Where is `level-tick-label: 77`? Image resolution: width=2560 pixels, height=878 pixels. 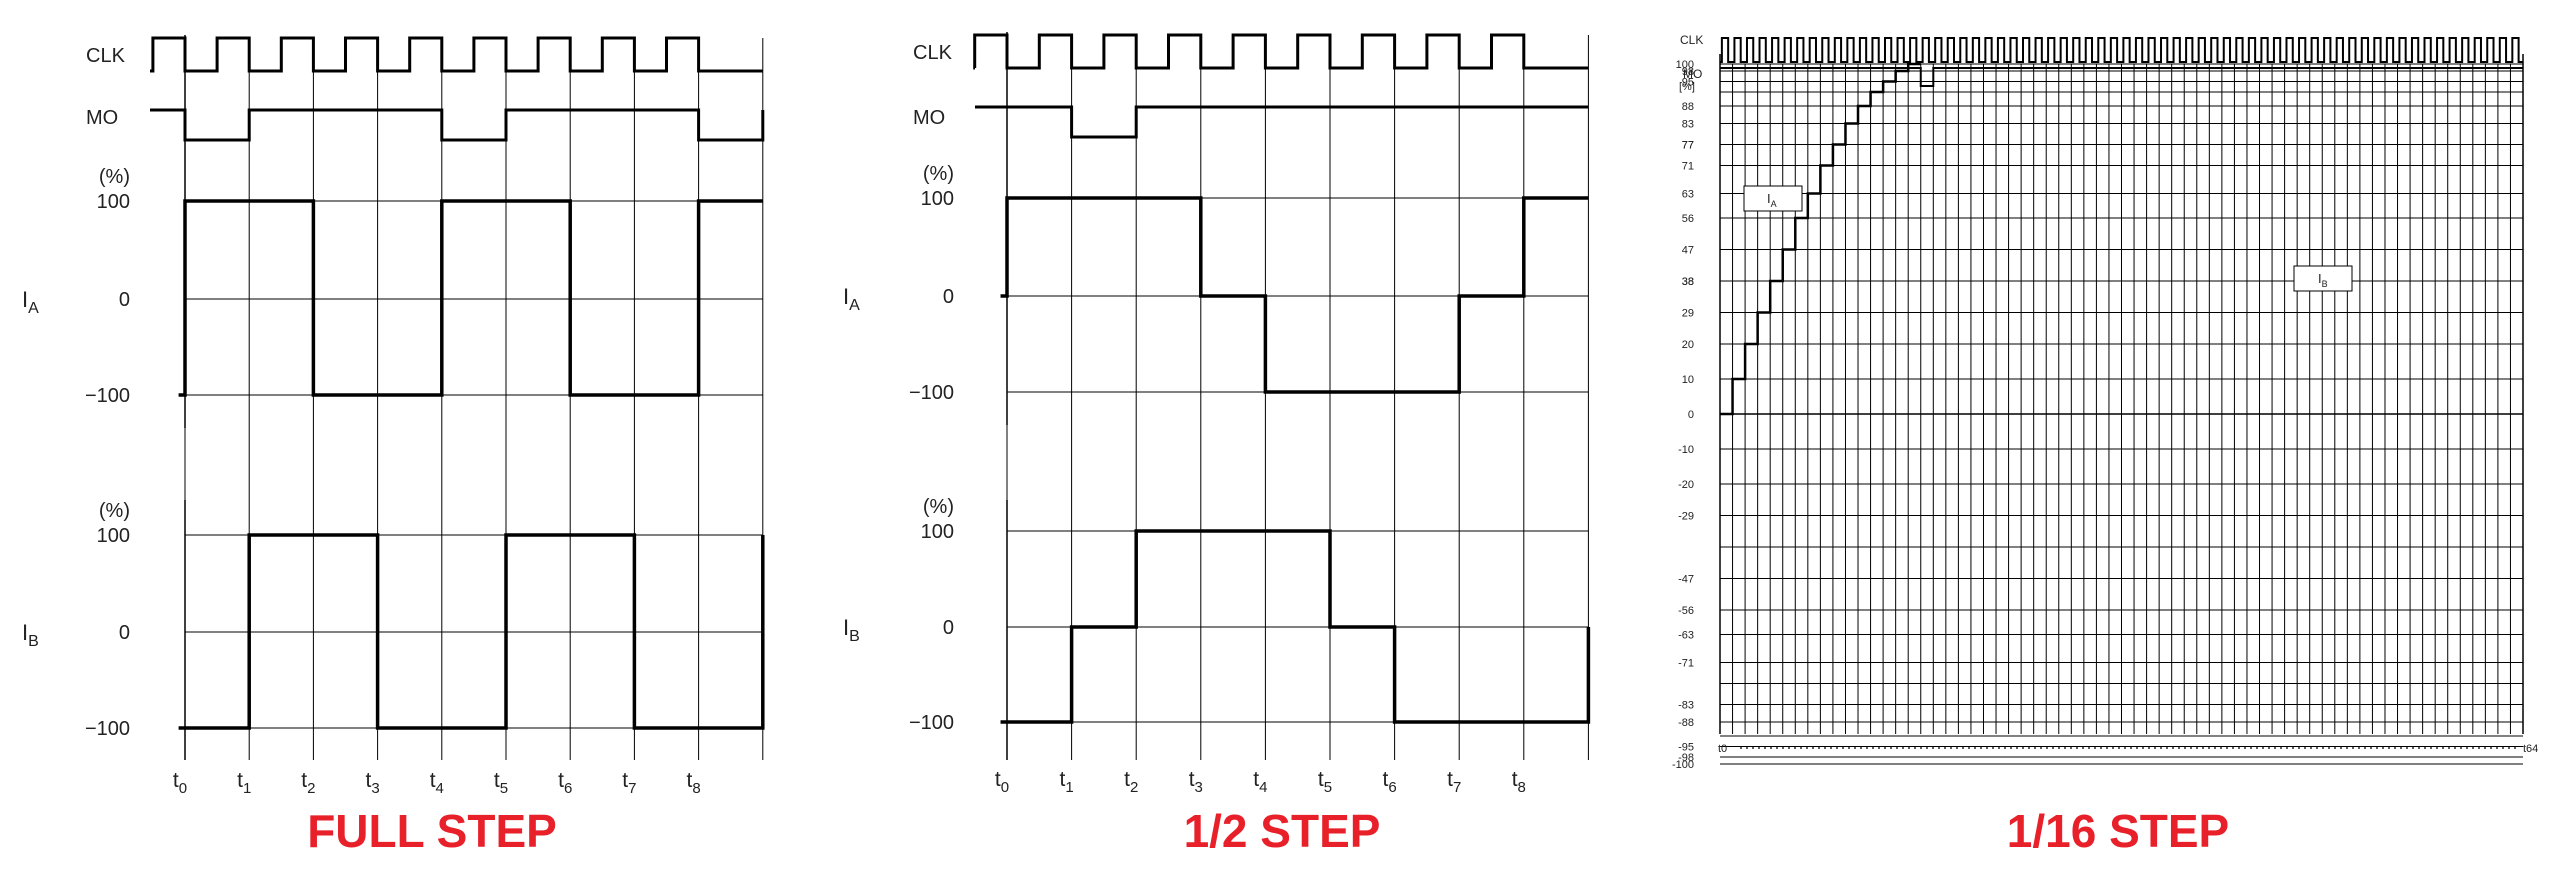
level-tick-label: 77 is located at coordinates (1688, 146).